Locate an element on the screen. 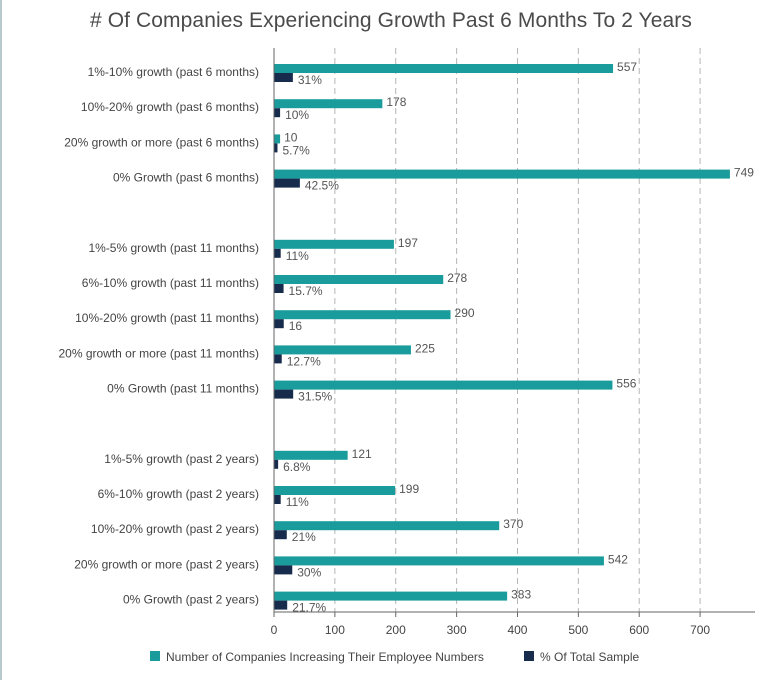 This screenshot has height=680, width=782. category-label: 20% growth or more (past 11 months) is located at coordinates (158, 353).